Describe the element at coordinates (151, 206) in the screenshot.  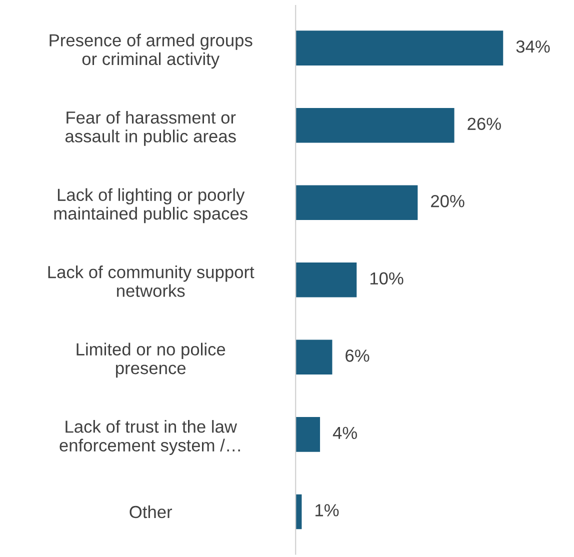
I see `y-tick-label: Lack of lighting or poorly maintained public spaces` at that location.